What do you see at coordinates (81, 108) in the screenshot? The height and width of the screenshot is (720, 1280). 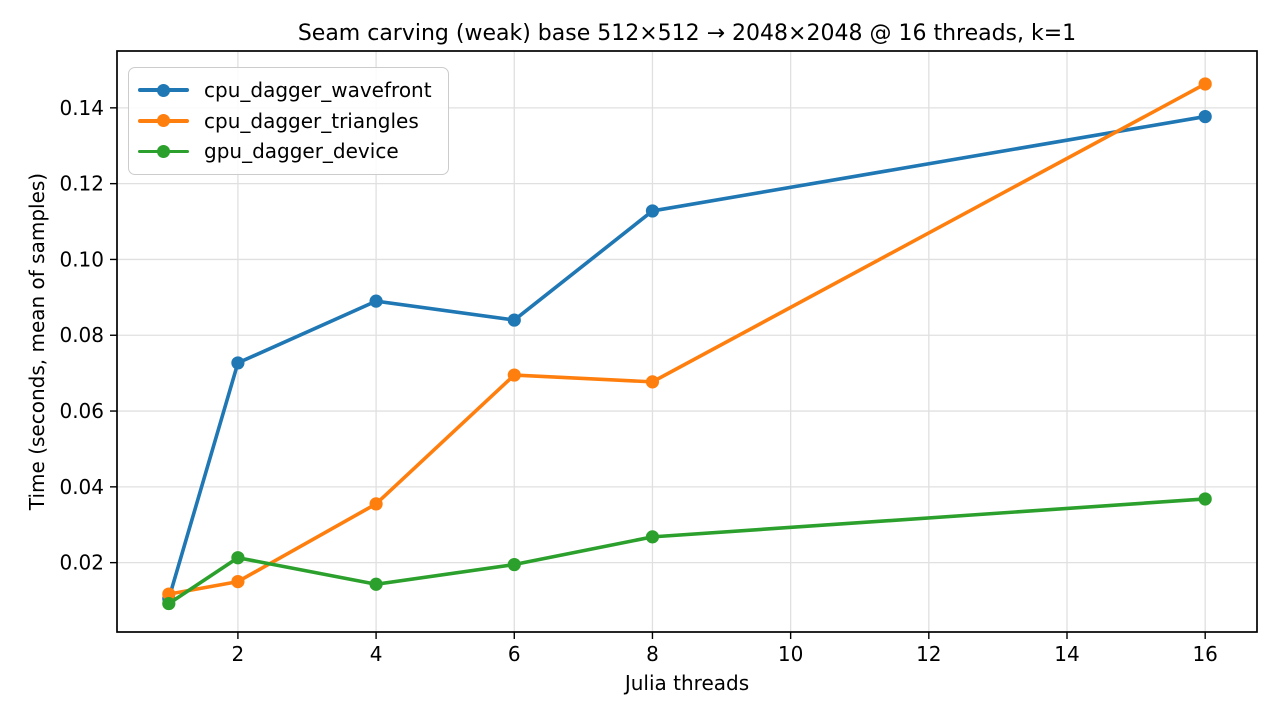 I see `y-tick-label: 0.14` at bounding box center [81, 108].